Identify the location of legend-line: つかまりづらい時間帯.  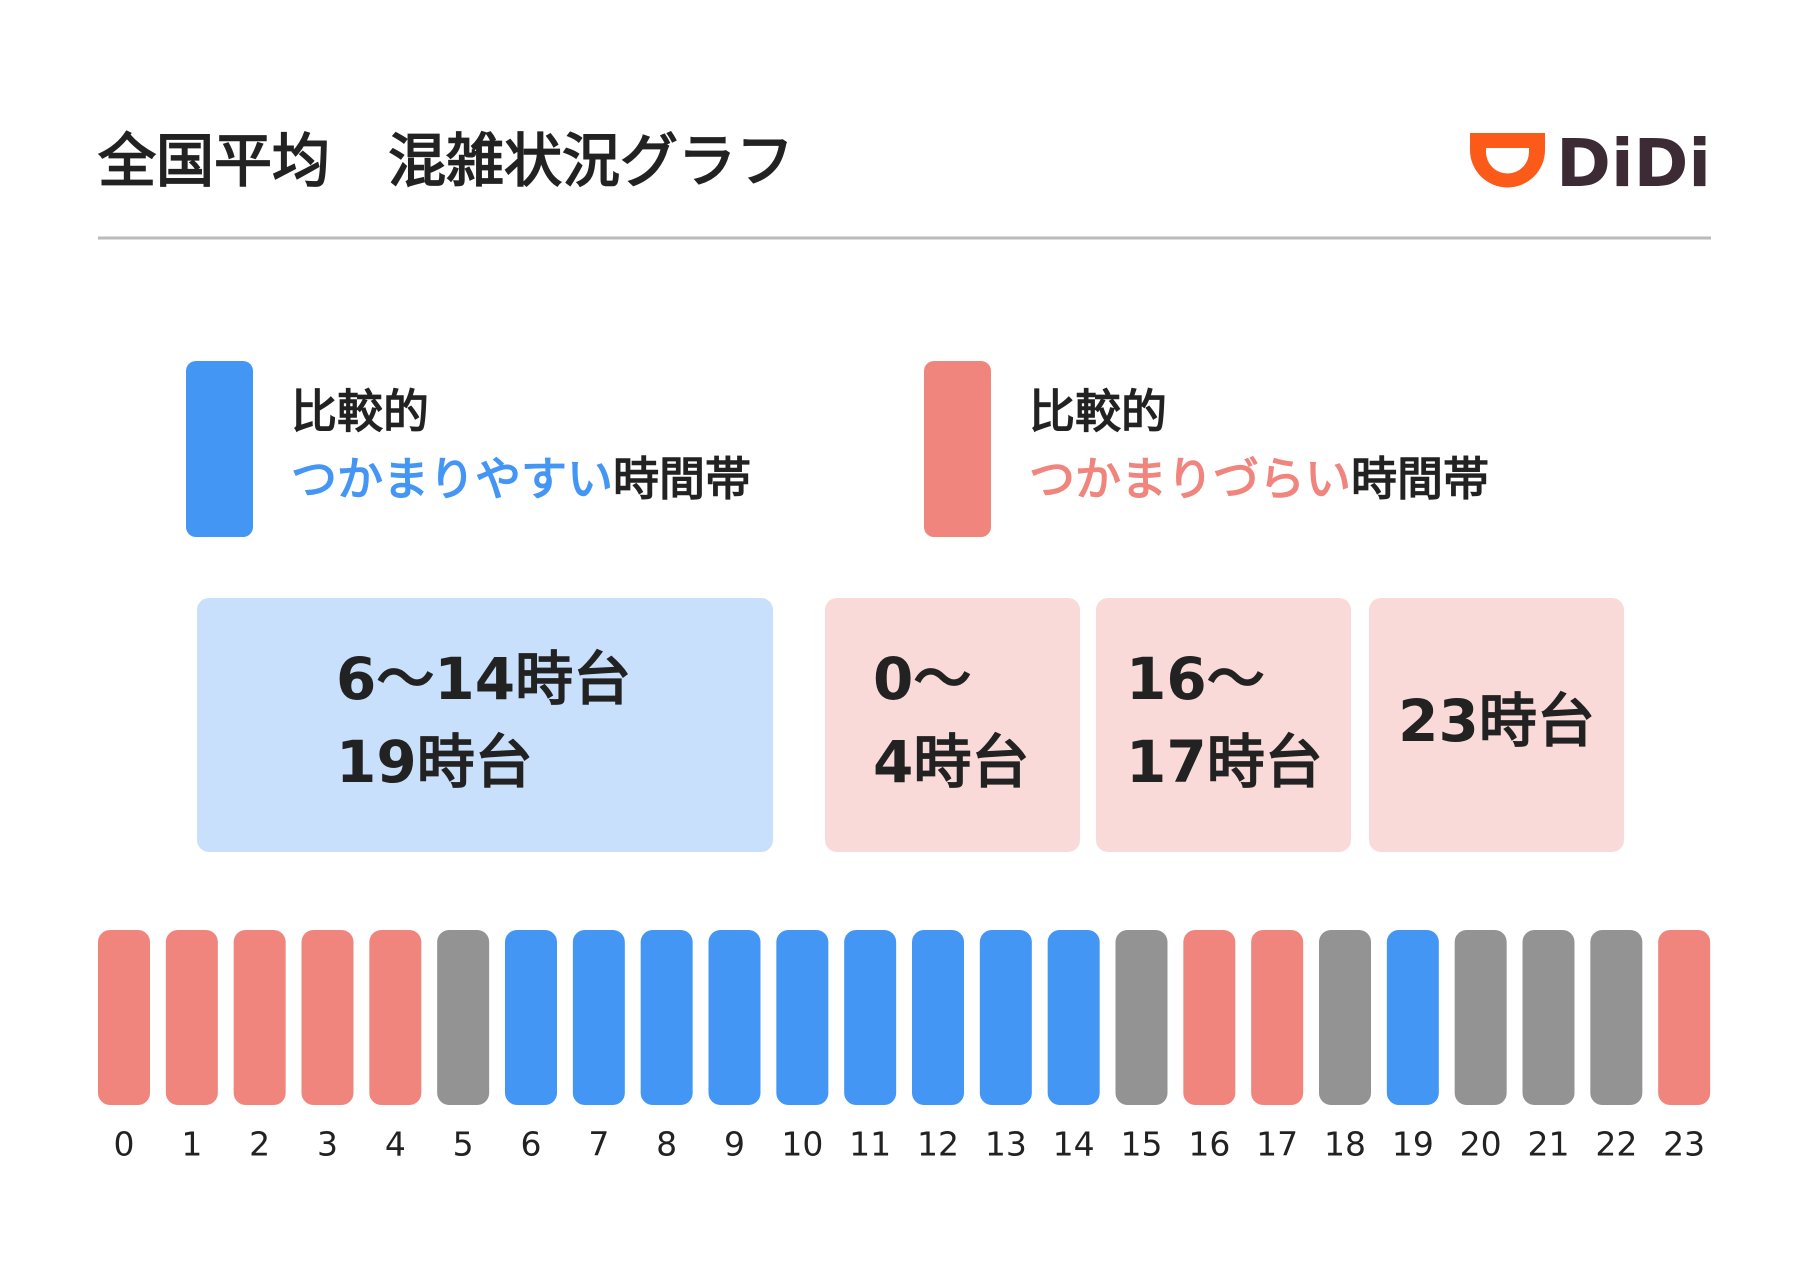
(1259, 479).